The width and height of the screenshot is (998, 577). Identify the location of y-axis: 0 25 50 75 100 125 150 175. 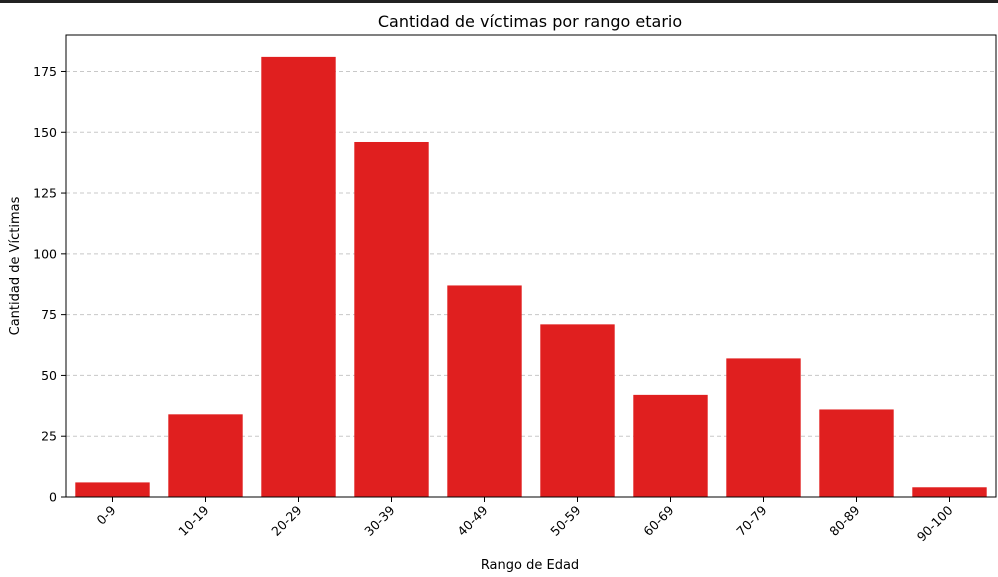
(49, 284).